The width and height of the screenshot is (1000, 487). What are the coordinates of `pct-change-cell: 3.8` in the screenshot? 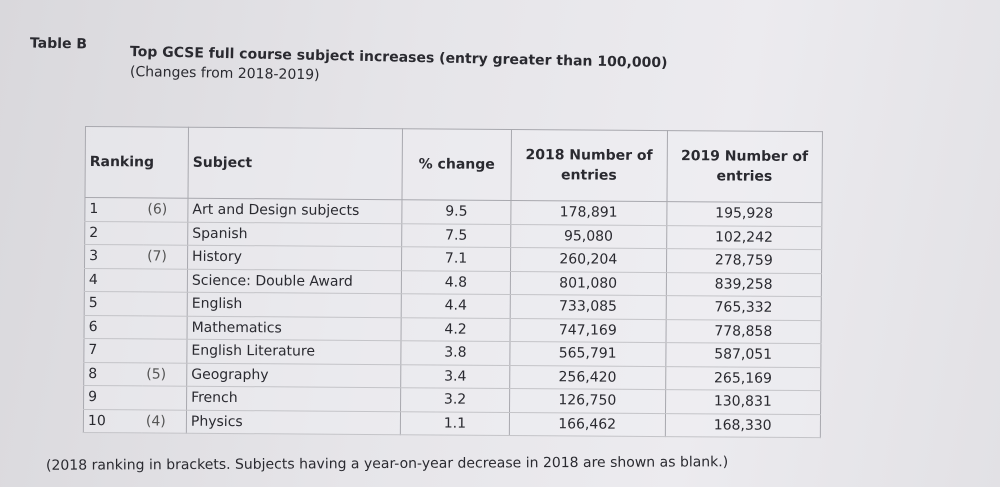 It's located at (455, 352).